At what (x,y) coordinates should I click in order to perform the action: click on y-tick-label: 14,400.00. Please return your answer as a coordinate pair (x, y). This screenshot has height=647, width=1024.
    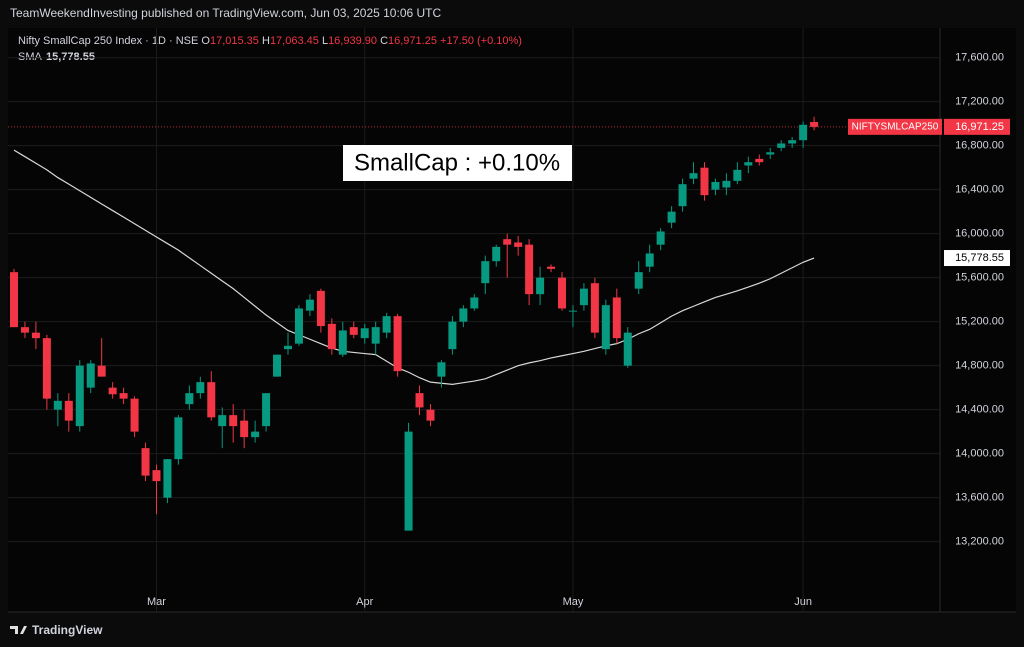
    Looking at the image, I should click on (979, 410).